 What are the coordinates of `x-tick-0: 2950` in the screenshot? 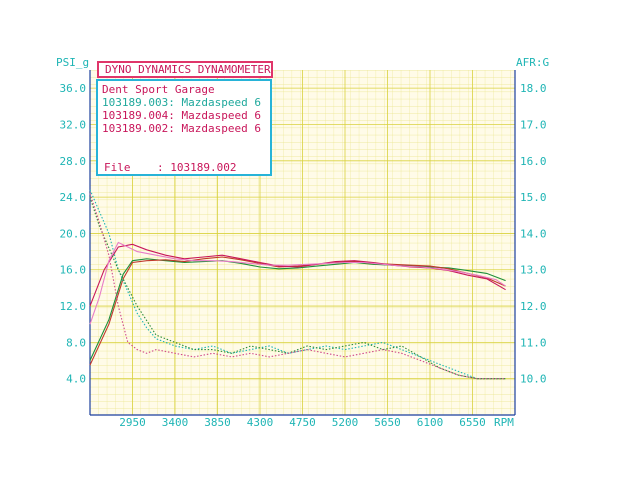 It's located at (132, 422).